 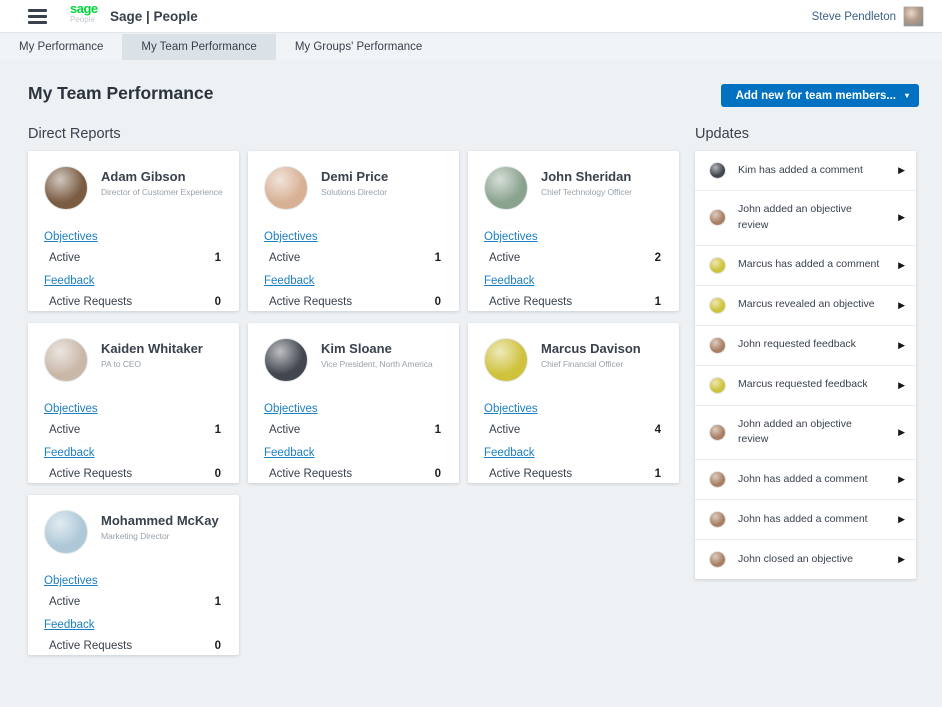 I want to click on report-identity: Demi Price Solutions Director, so click(x=382, y=194).